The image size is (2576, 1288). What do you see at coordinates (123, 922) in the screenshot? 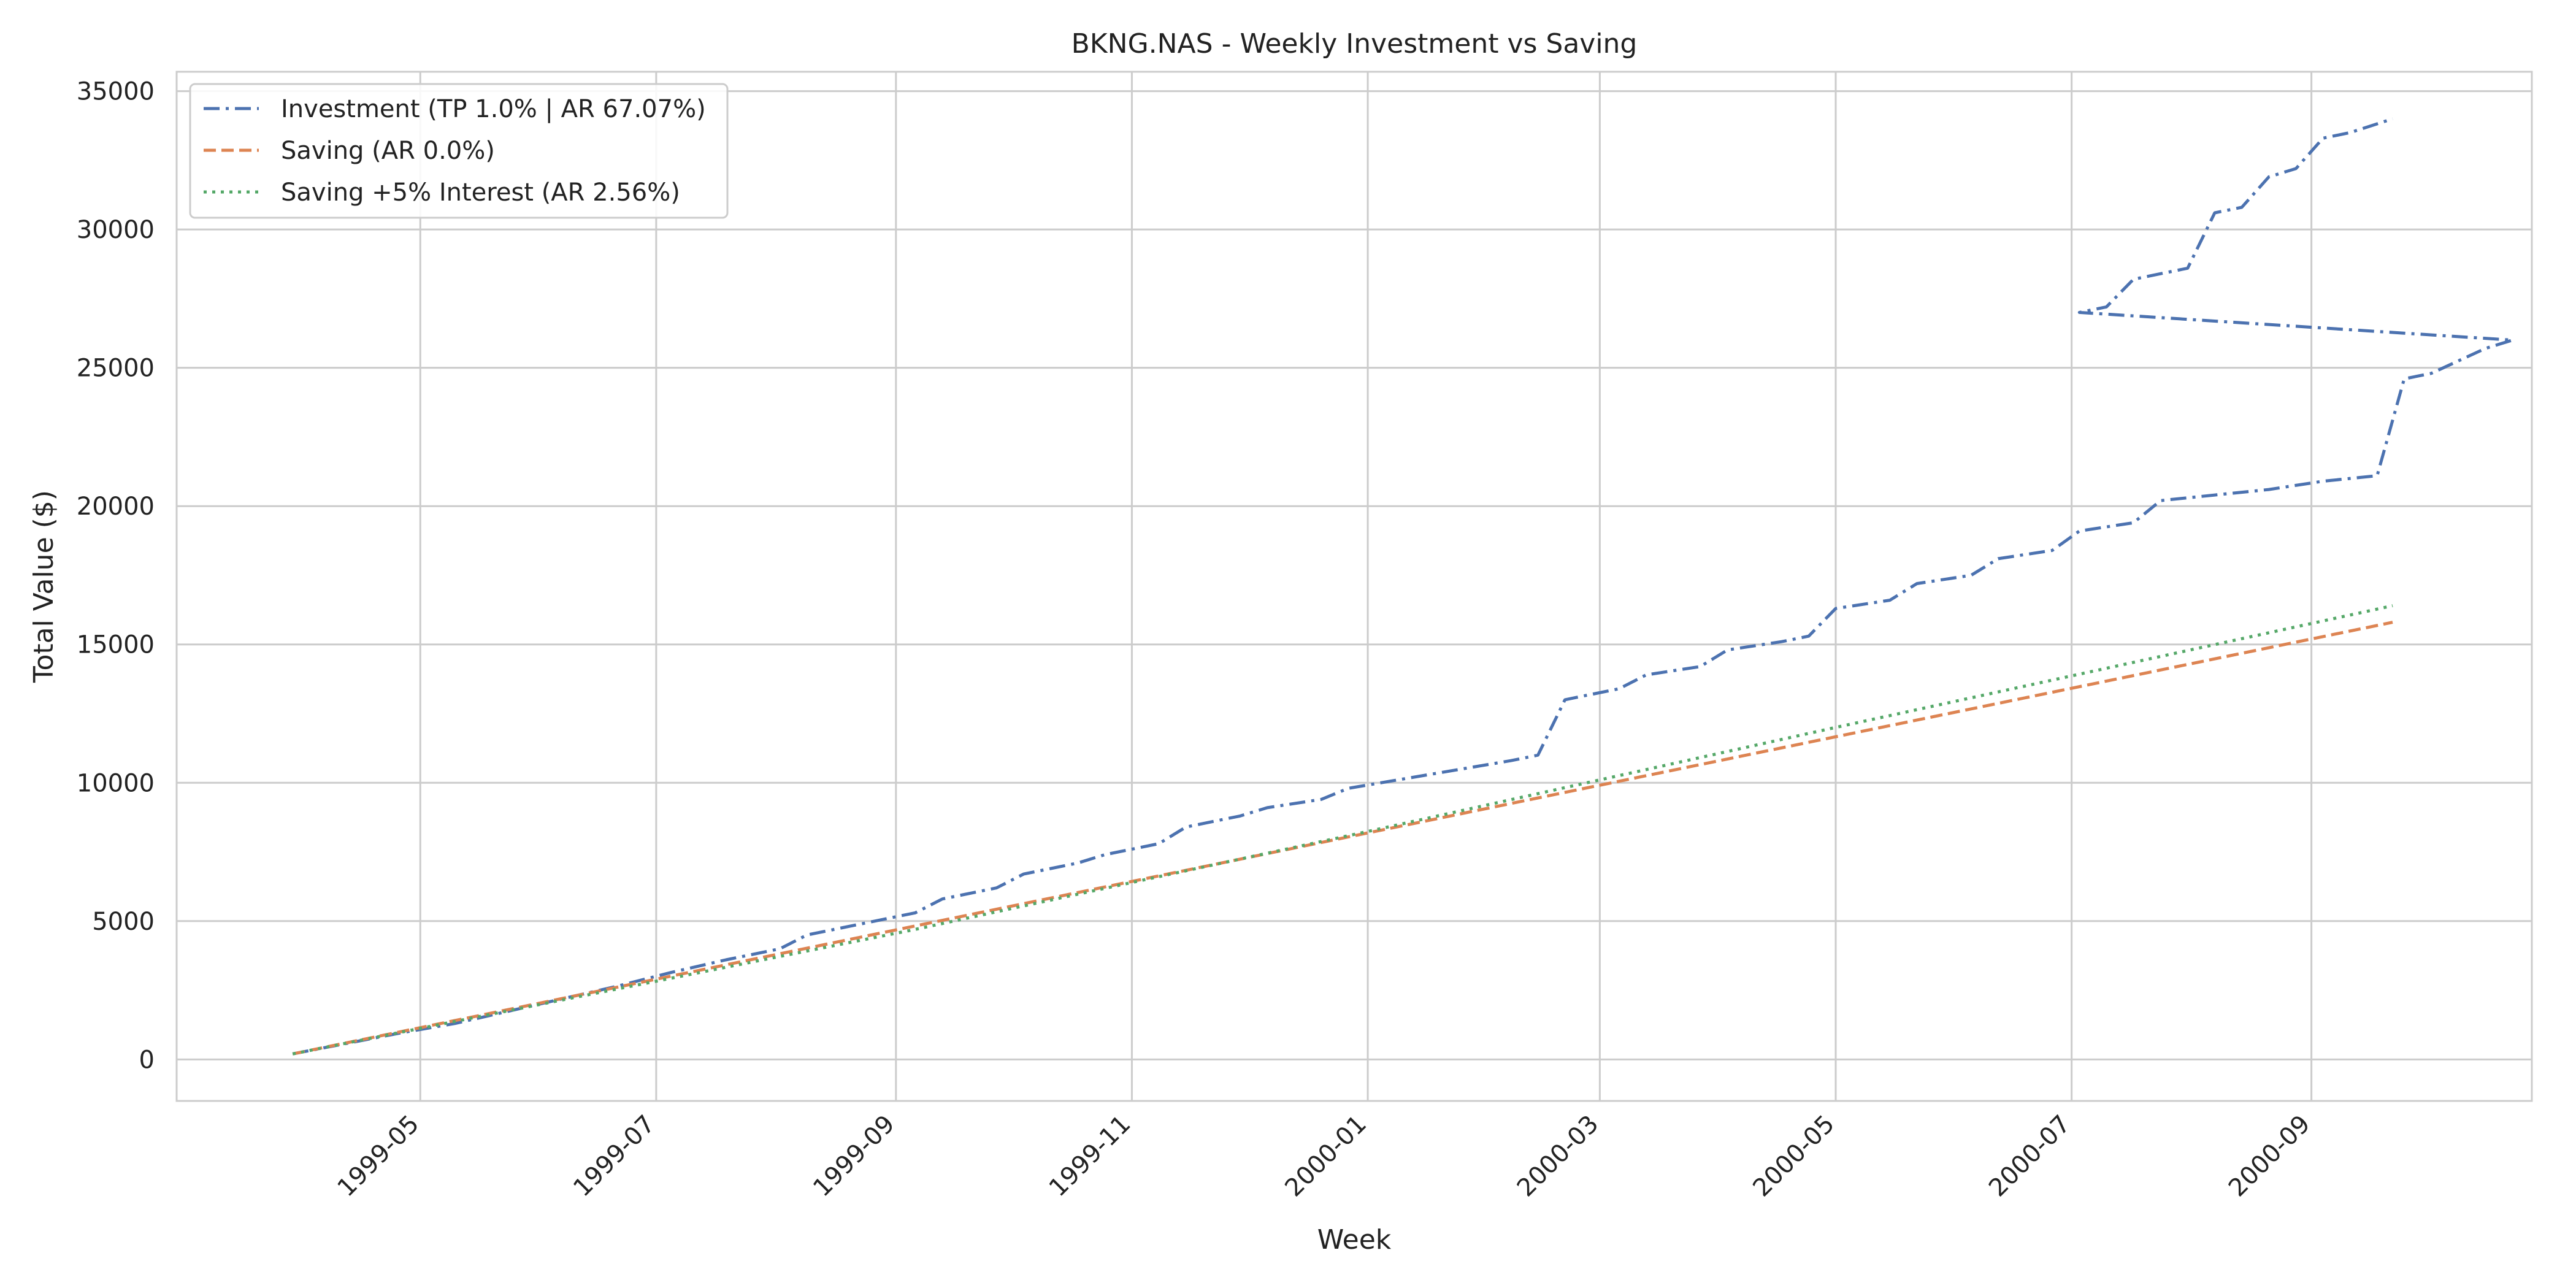
I see `y-tick-label: 5000` at bounding box center [123, 922].